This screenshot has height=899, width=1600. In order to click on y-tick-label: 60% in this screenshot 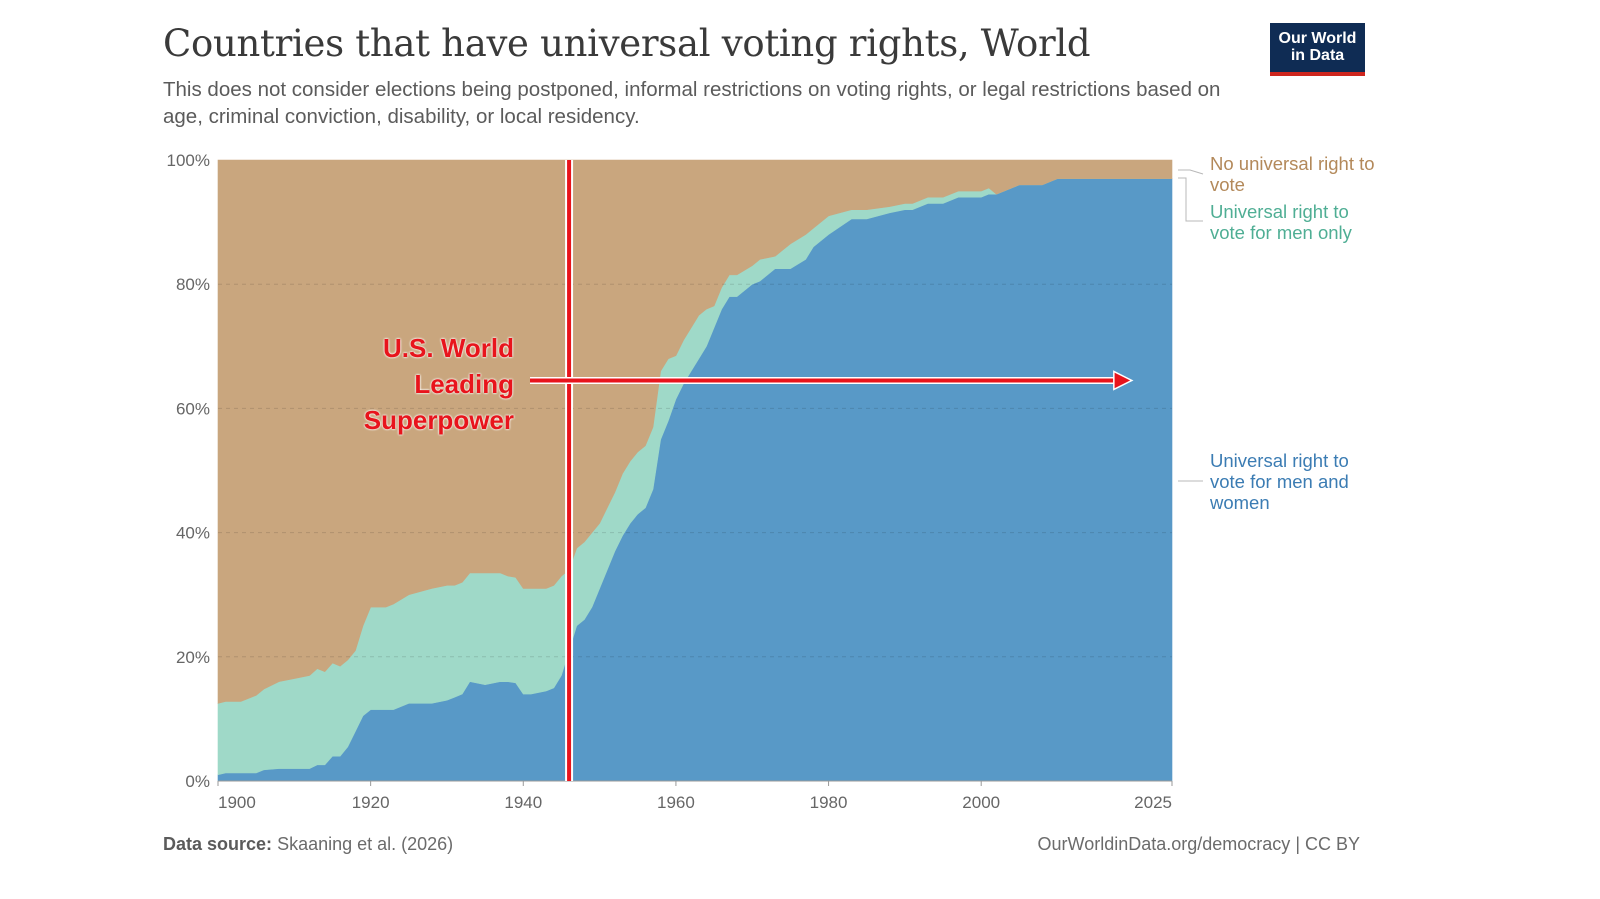, I will do `click(193, 408)`.